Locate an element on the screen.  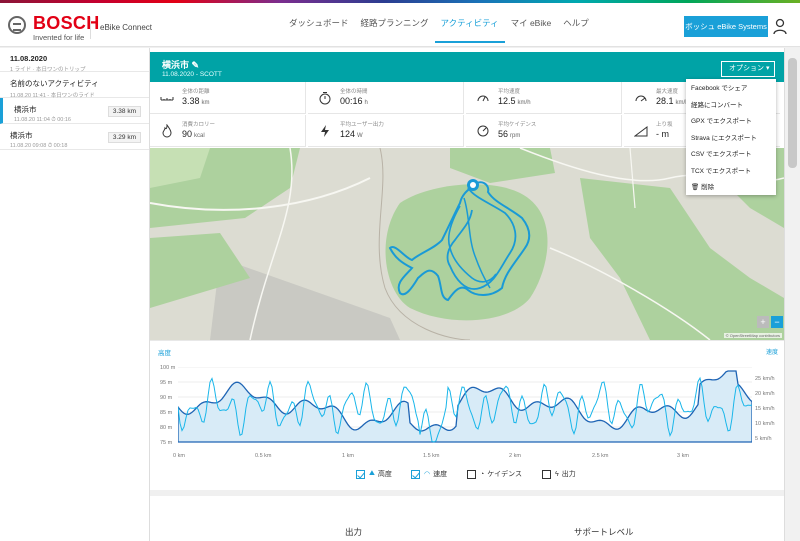
app-name: eBike Connect is located at coordinates (126, 27).